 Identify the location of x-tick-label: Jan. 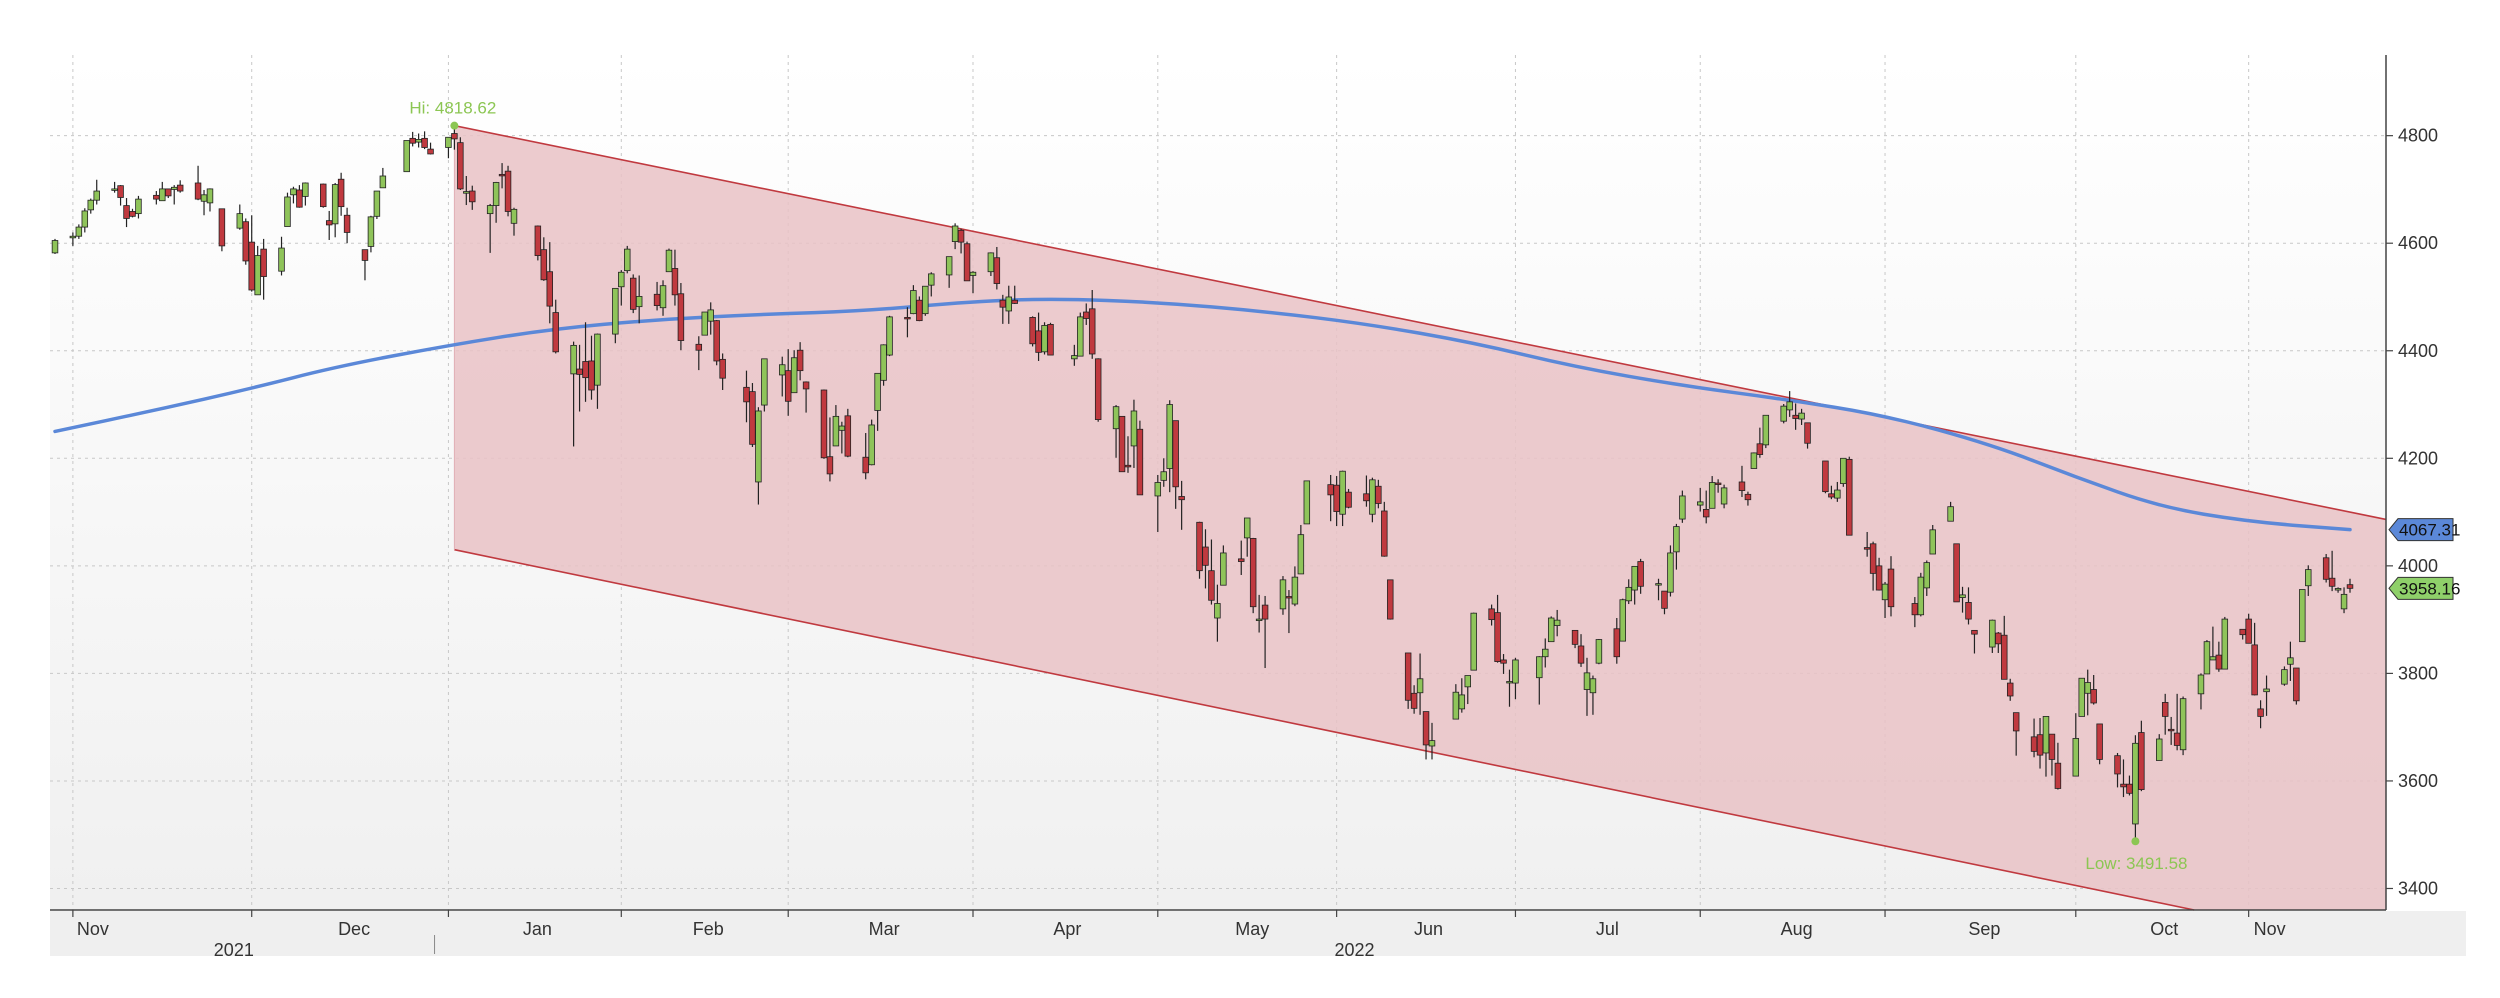
(537, 929).